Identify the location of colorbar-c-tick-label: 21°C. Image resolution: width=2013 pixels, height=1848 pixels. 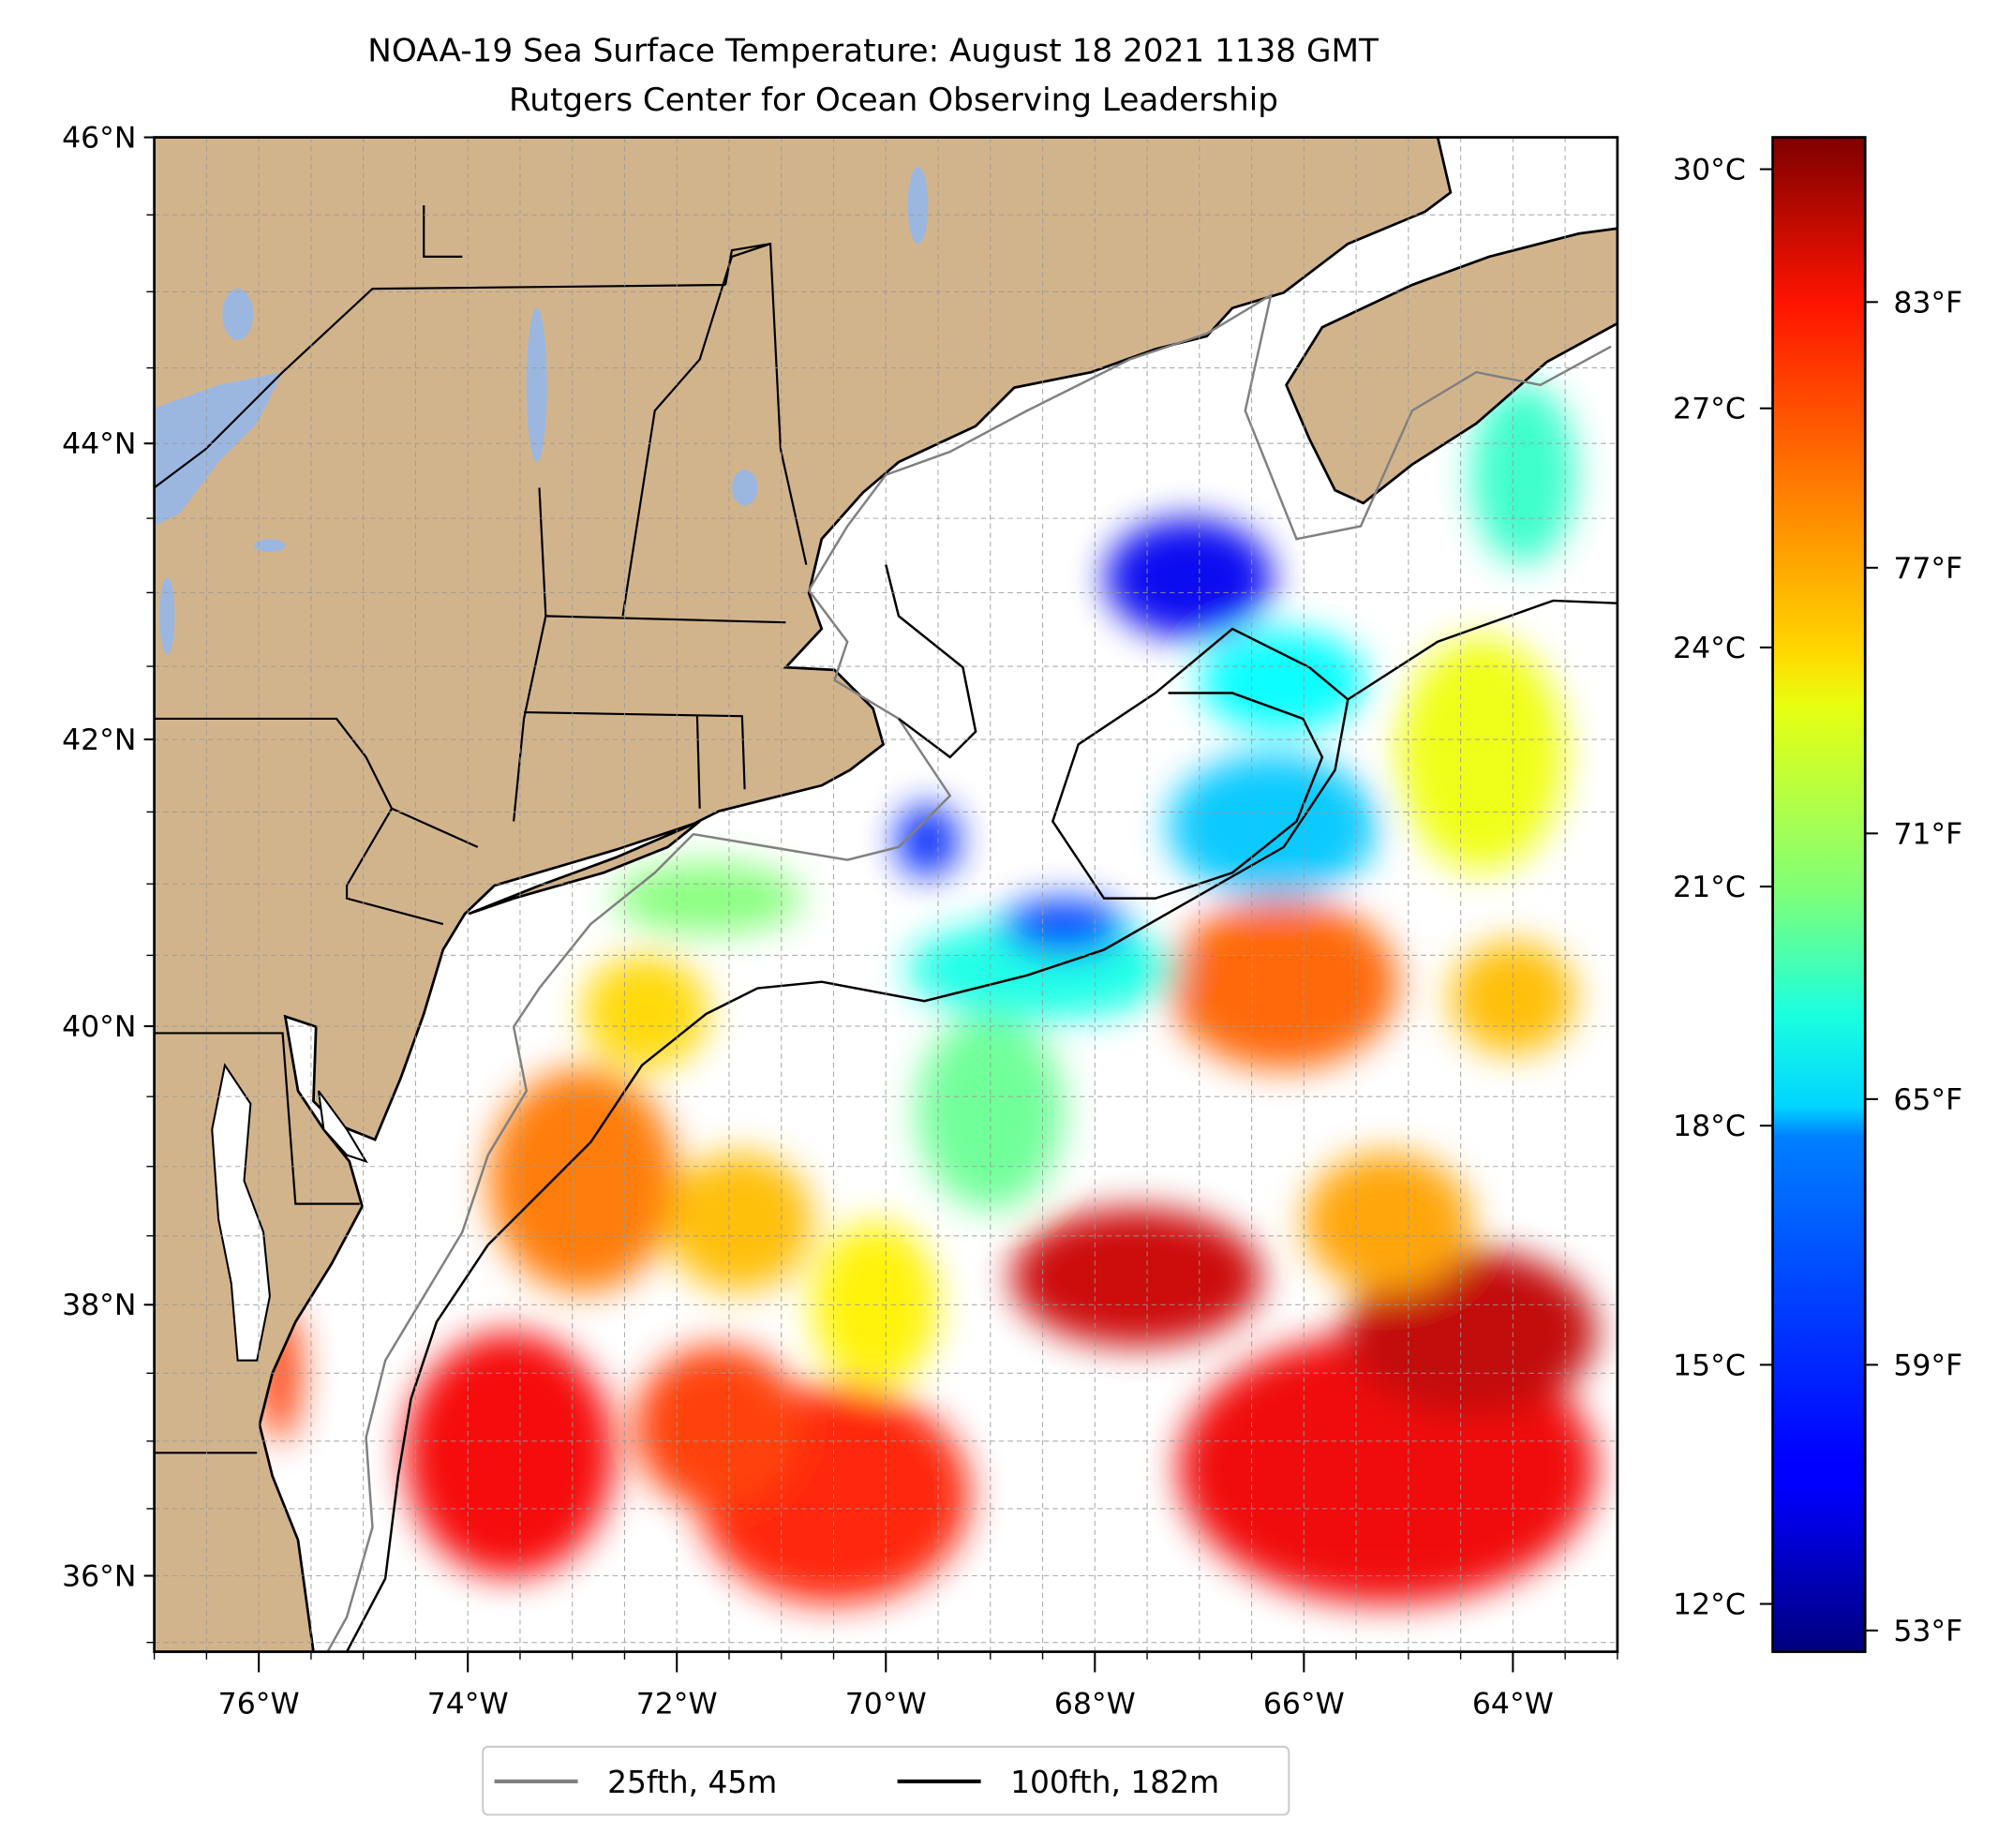
(1709, 887).